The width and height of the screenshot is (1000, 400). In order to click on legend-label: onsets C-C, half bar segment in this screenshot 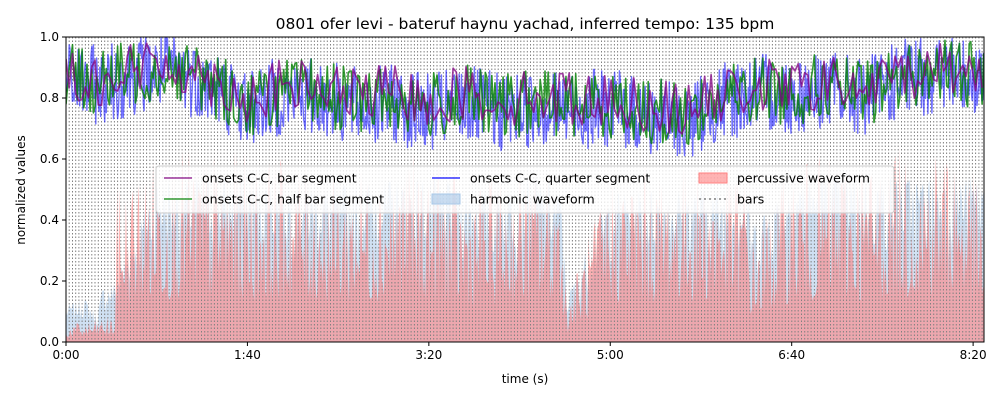, I will do `click(293, 199)`.